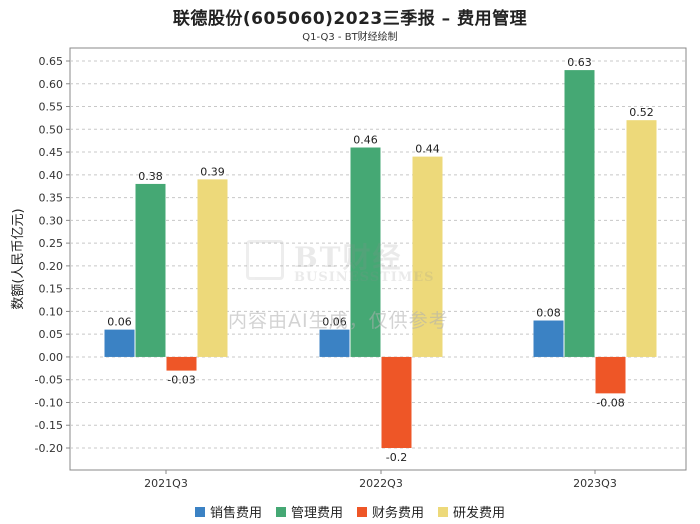 The height and width of the screenshot is (524, 700). What do you see at coordinates (365, 140) in the screenshot?
I see `data-label: 0.46` at bounding box center [365, 140].